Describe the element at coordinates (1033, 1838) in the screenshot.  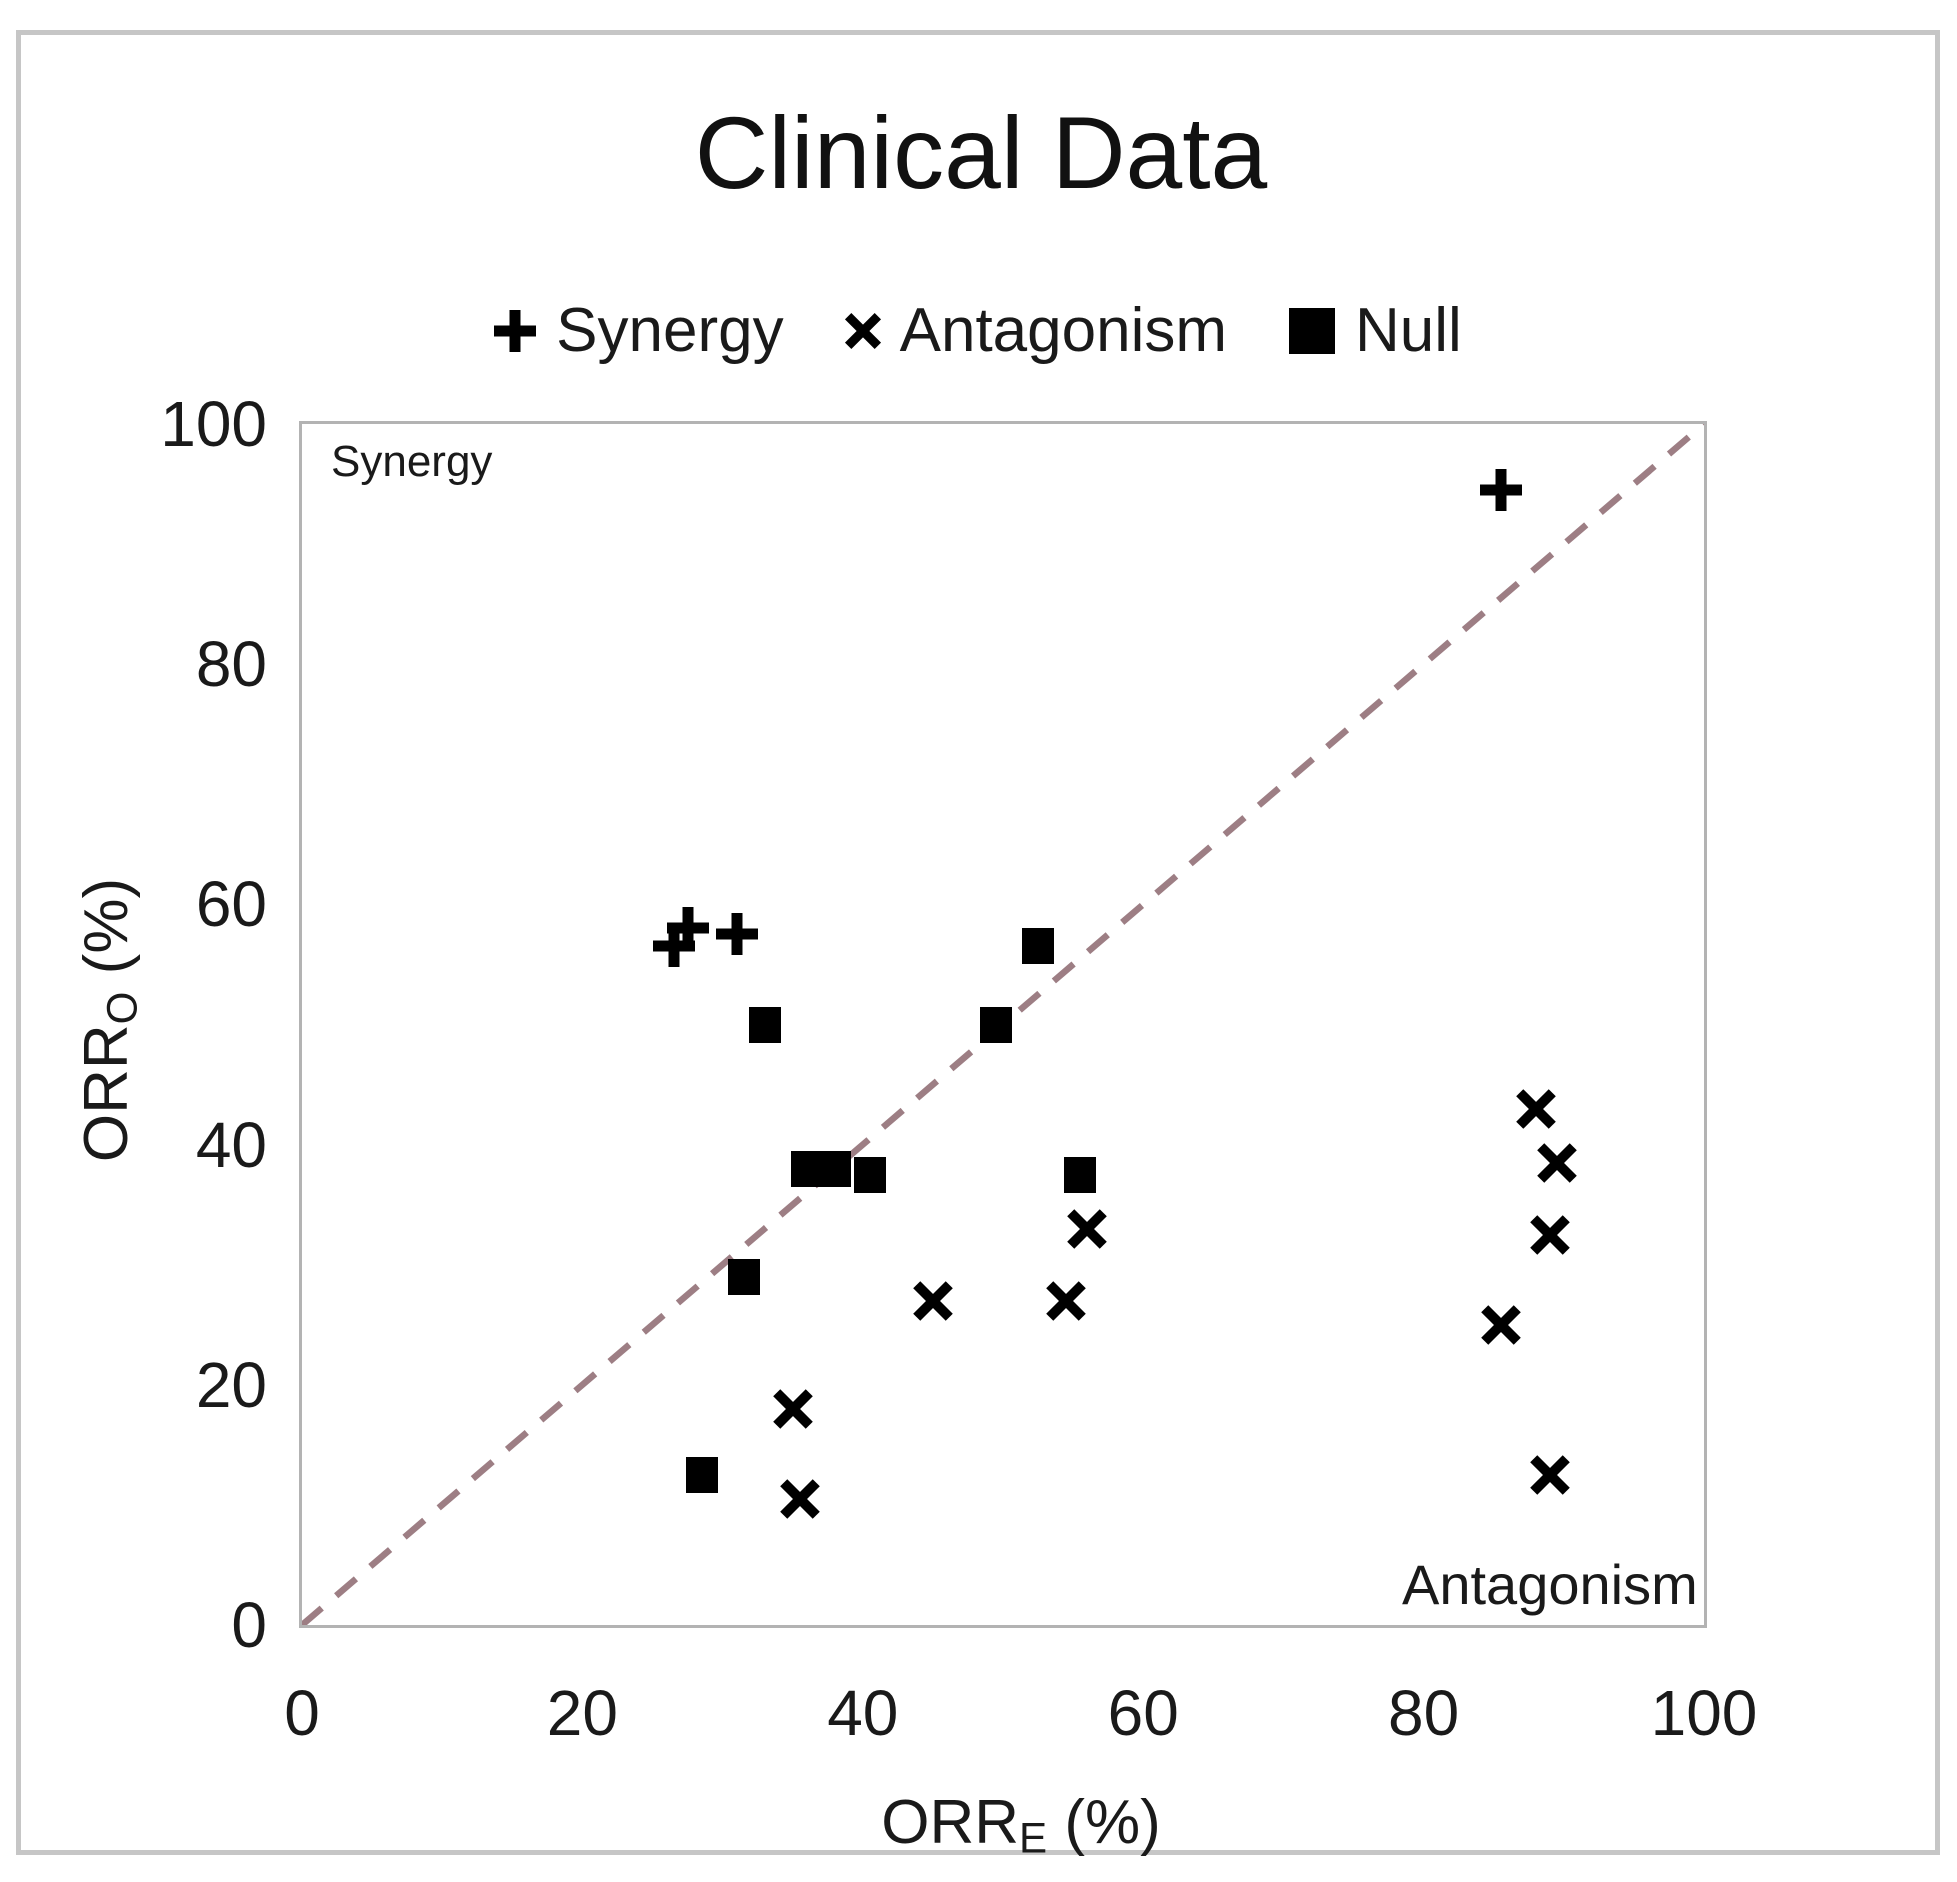
I see `x-axis-title-subscript: E` at that location.